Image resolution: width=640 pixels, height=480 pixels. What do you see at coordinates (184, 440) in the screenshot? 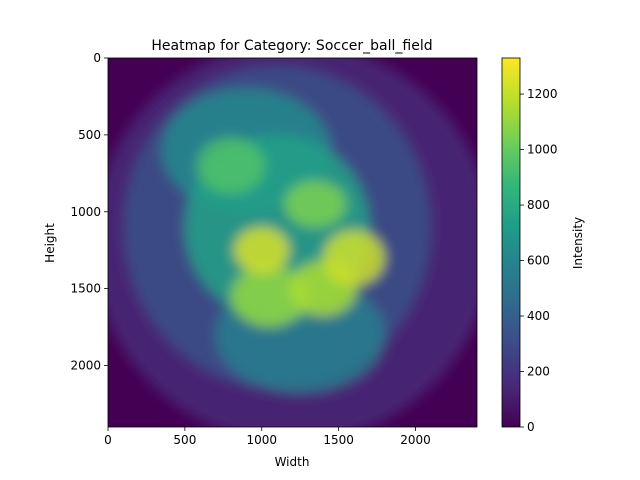
I see `x-tick-label: 500` at bounding box center [184, 440].